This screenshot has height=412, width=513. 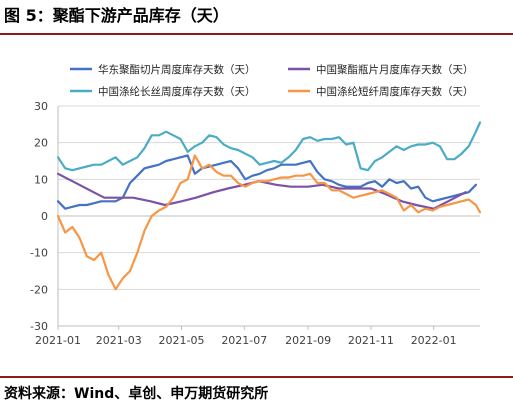 What do you see at coordinates (434, 340) in the screenshot?
I see `x-tick-label: 2022-01` at bounding box center [434, 340].